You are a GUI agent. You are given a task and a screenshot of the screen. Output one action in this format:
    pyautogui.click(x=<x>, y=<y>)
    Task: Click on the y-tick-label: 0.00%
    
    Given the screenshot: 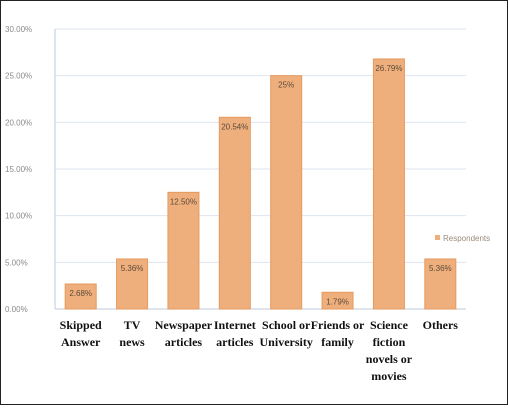 What is the action you would take?
    pyautogui.click(x=16, y=309)
    